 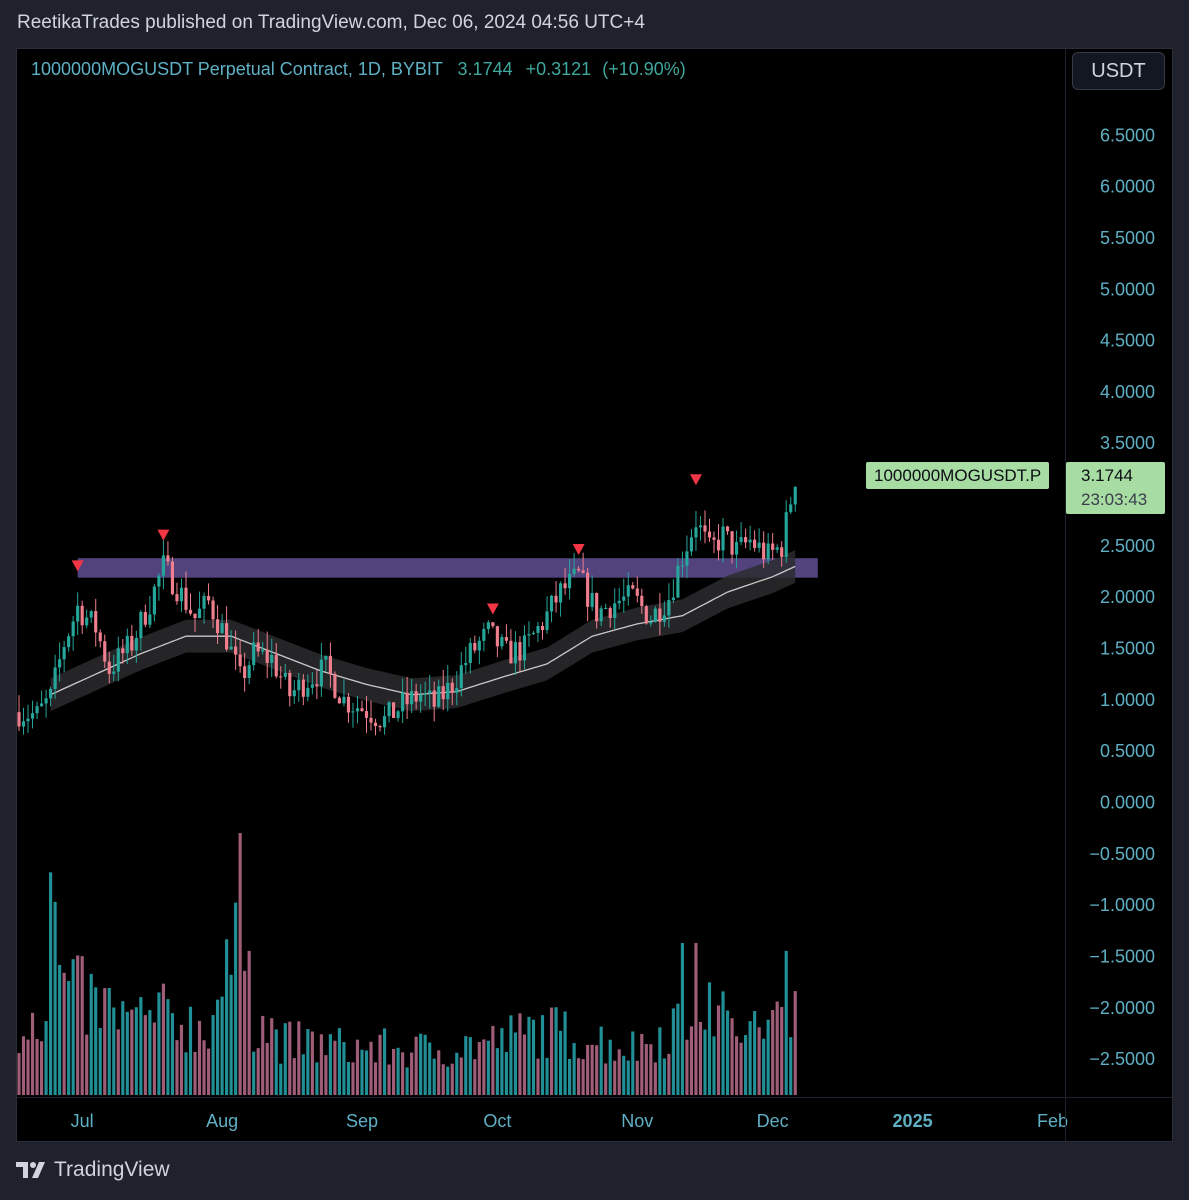 What do you see at coordinates (1127, 597) in the screenshot?
I see `price-axis-tick: 2.0000` at bounding box center [1127, 597].